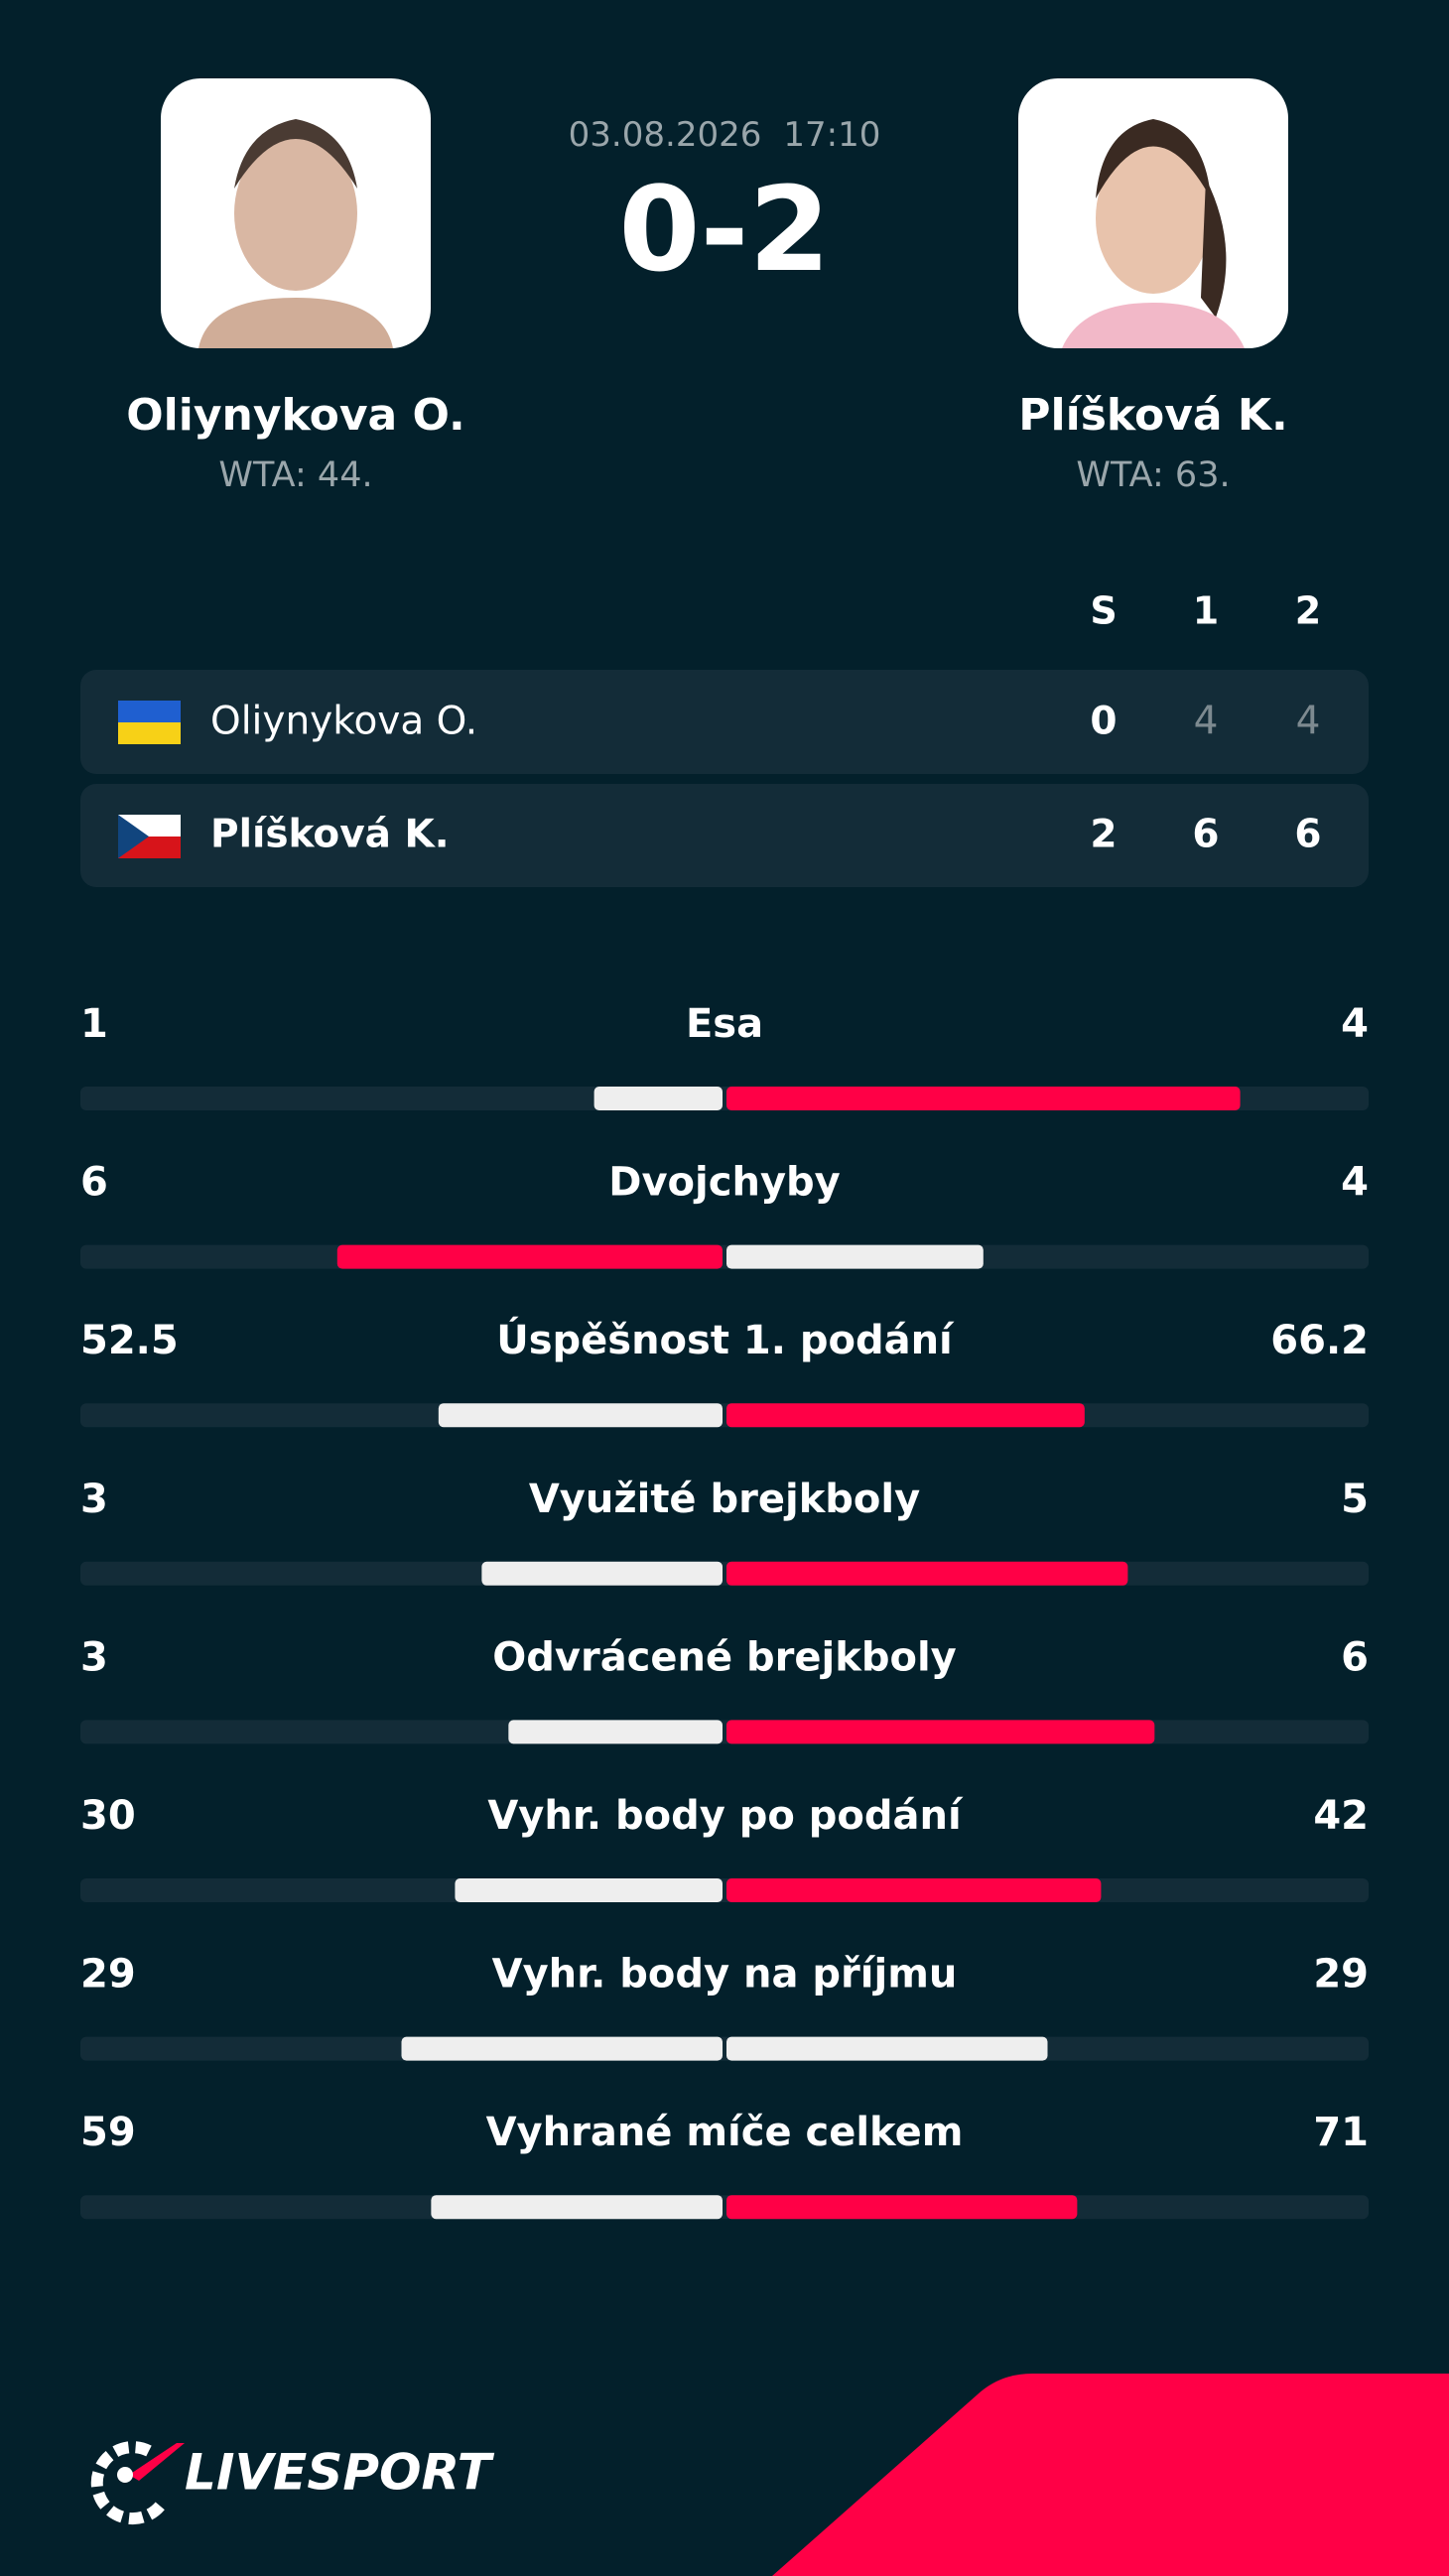  I want to click on match-date: 03.08.2026 17:10, so click(725, 135).